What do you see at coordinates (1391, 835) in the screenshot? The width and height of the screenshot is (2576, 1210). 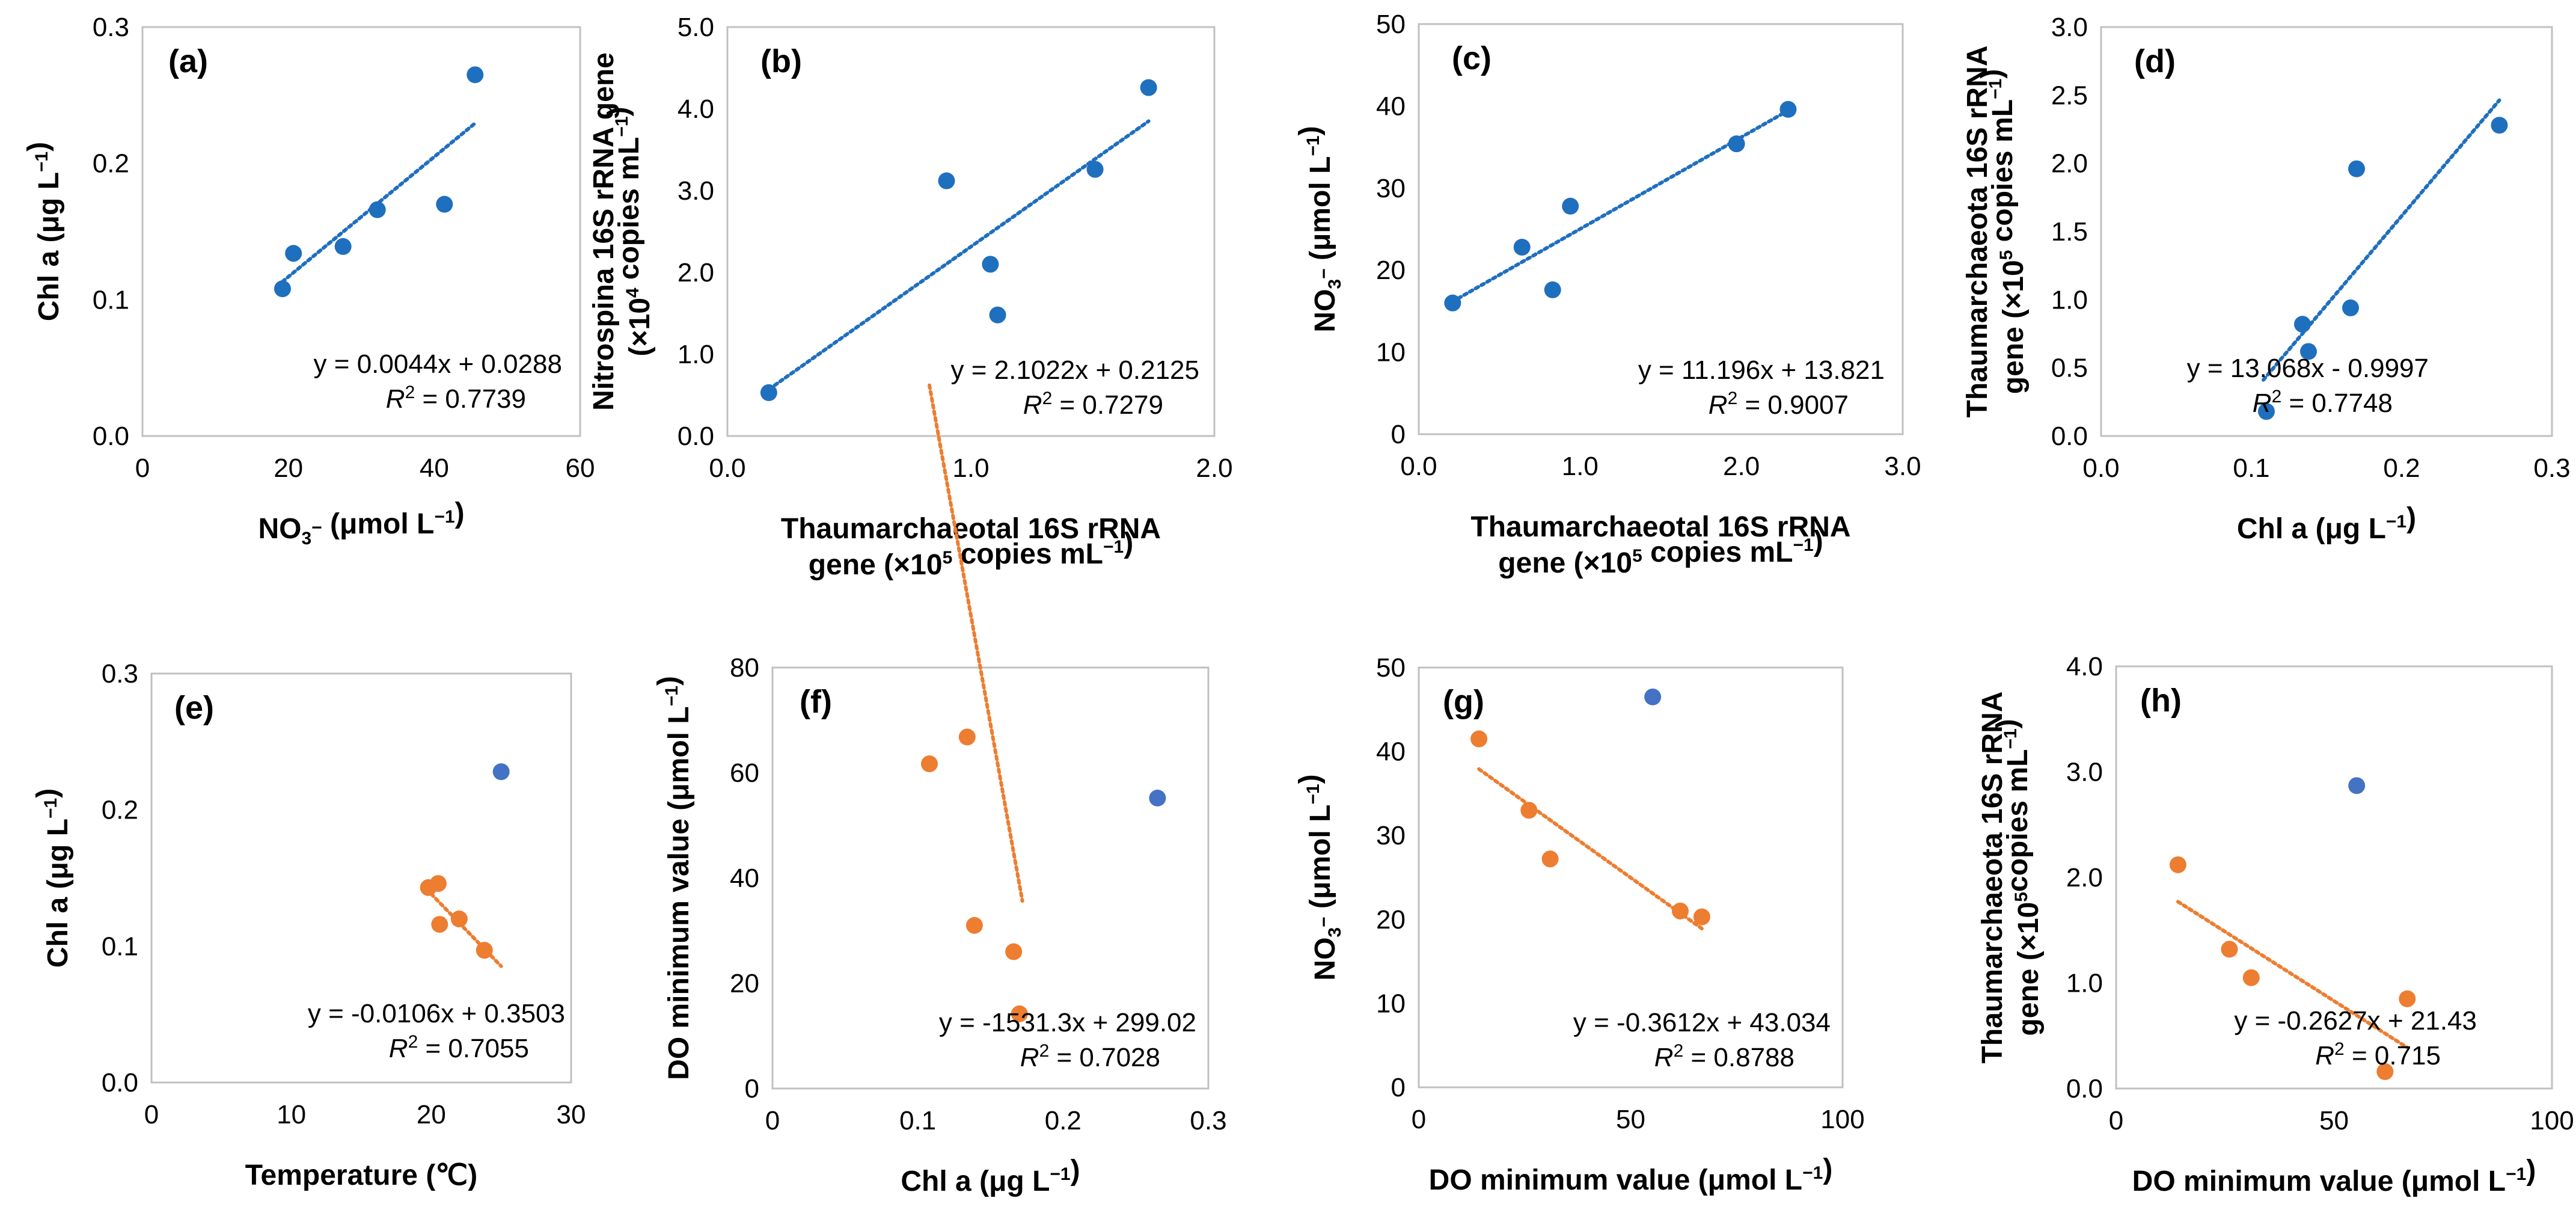 I see `y-tick-label: 30` at bounding box center [1391, 835].